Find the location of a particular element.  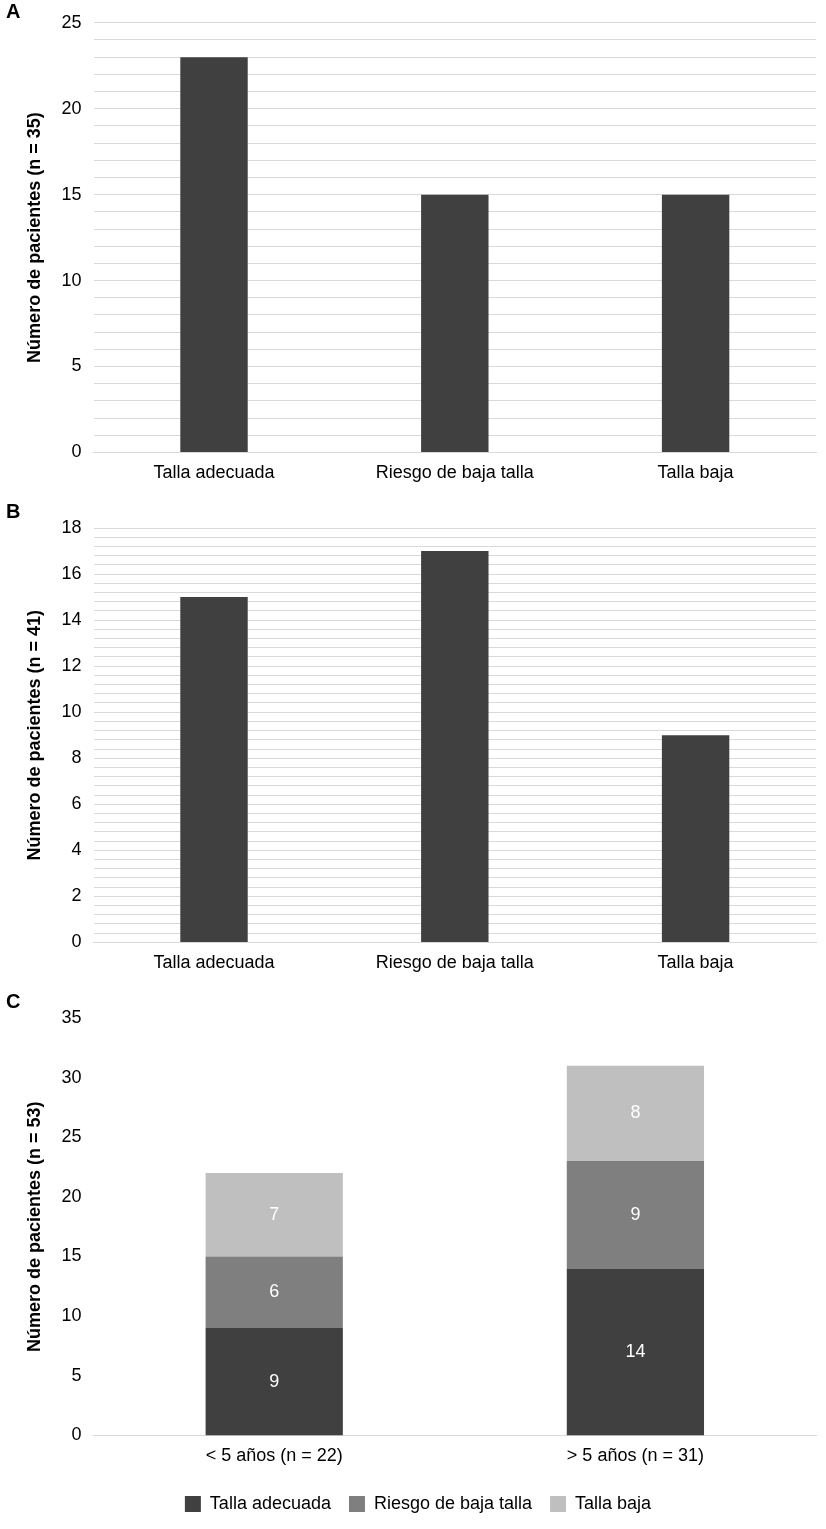

legend-label: Riesgo de baja talla is located at coordinates (453, 1502).